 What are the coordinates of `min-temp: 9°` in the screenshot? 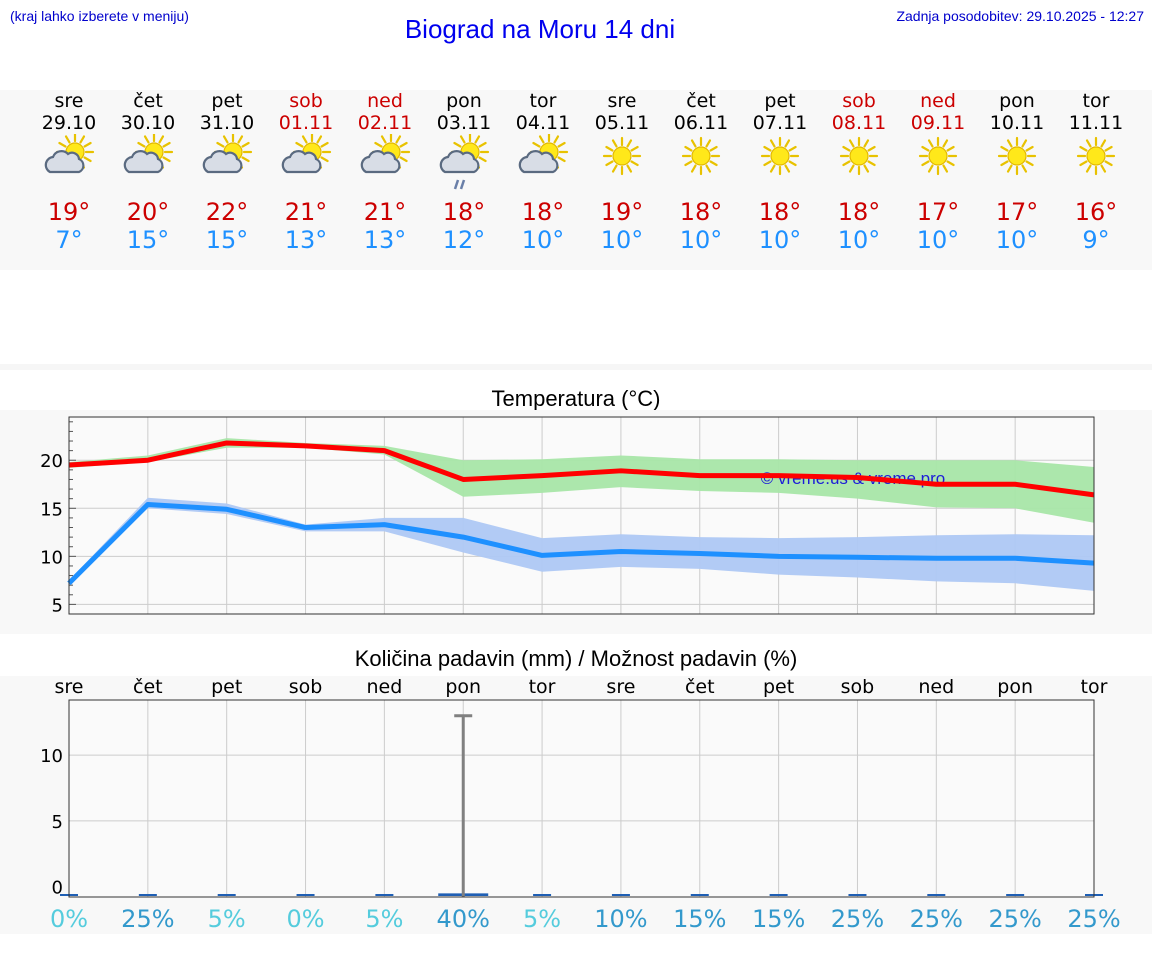 It's located at (1096, 240).